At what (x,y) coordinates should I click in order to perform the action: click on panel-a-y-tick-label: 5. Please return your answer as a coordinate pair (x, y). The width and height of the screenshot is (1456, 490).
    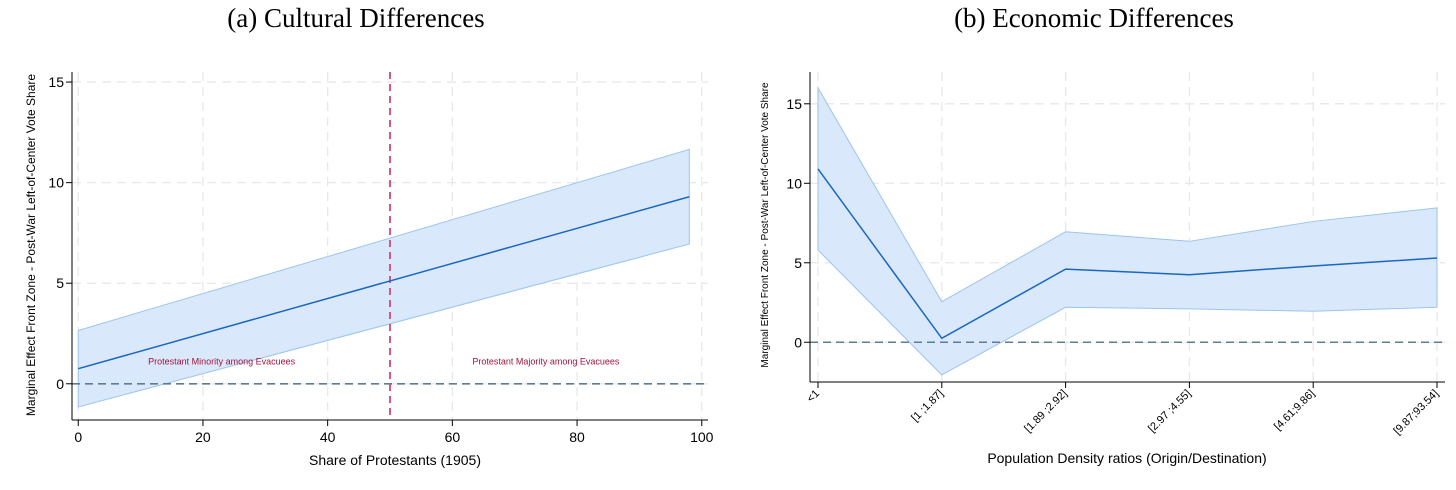
    Looking at the image, I should click on (60, 283).